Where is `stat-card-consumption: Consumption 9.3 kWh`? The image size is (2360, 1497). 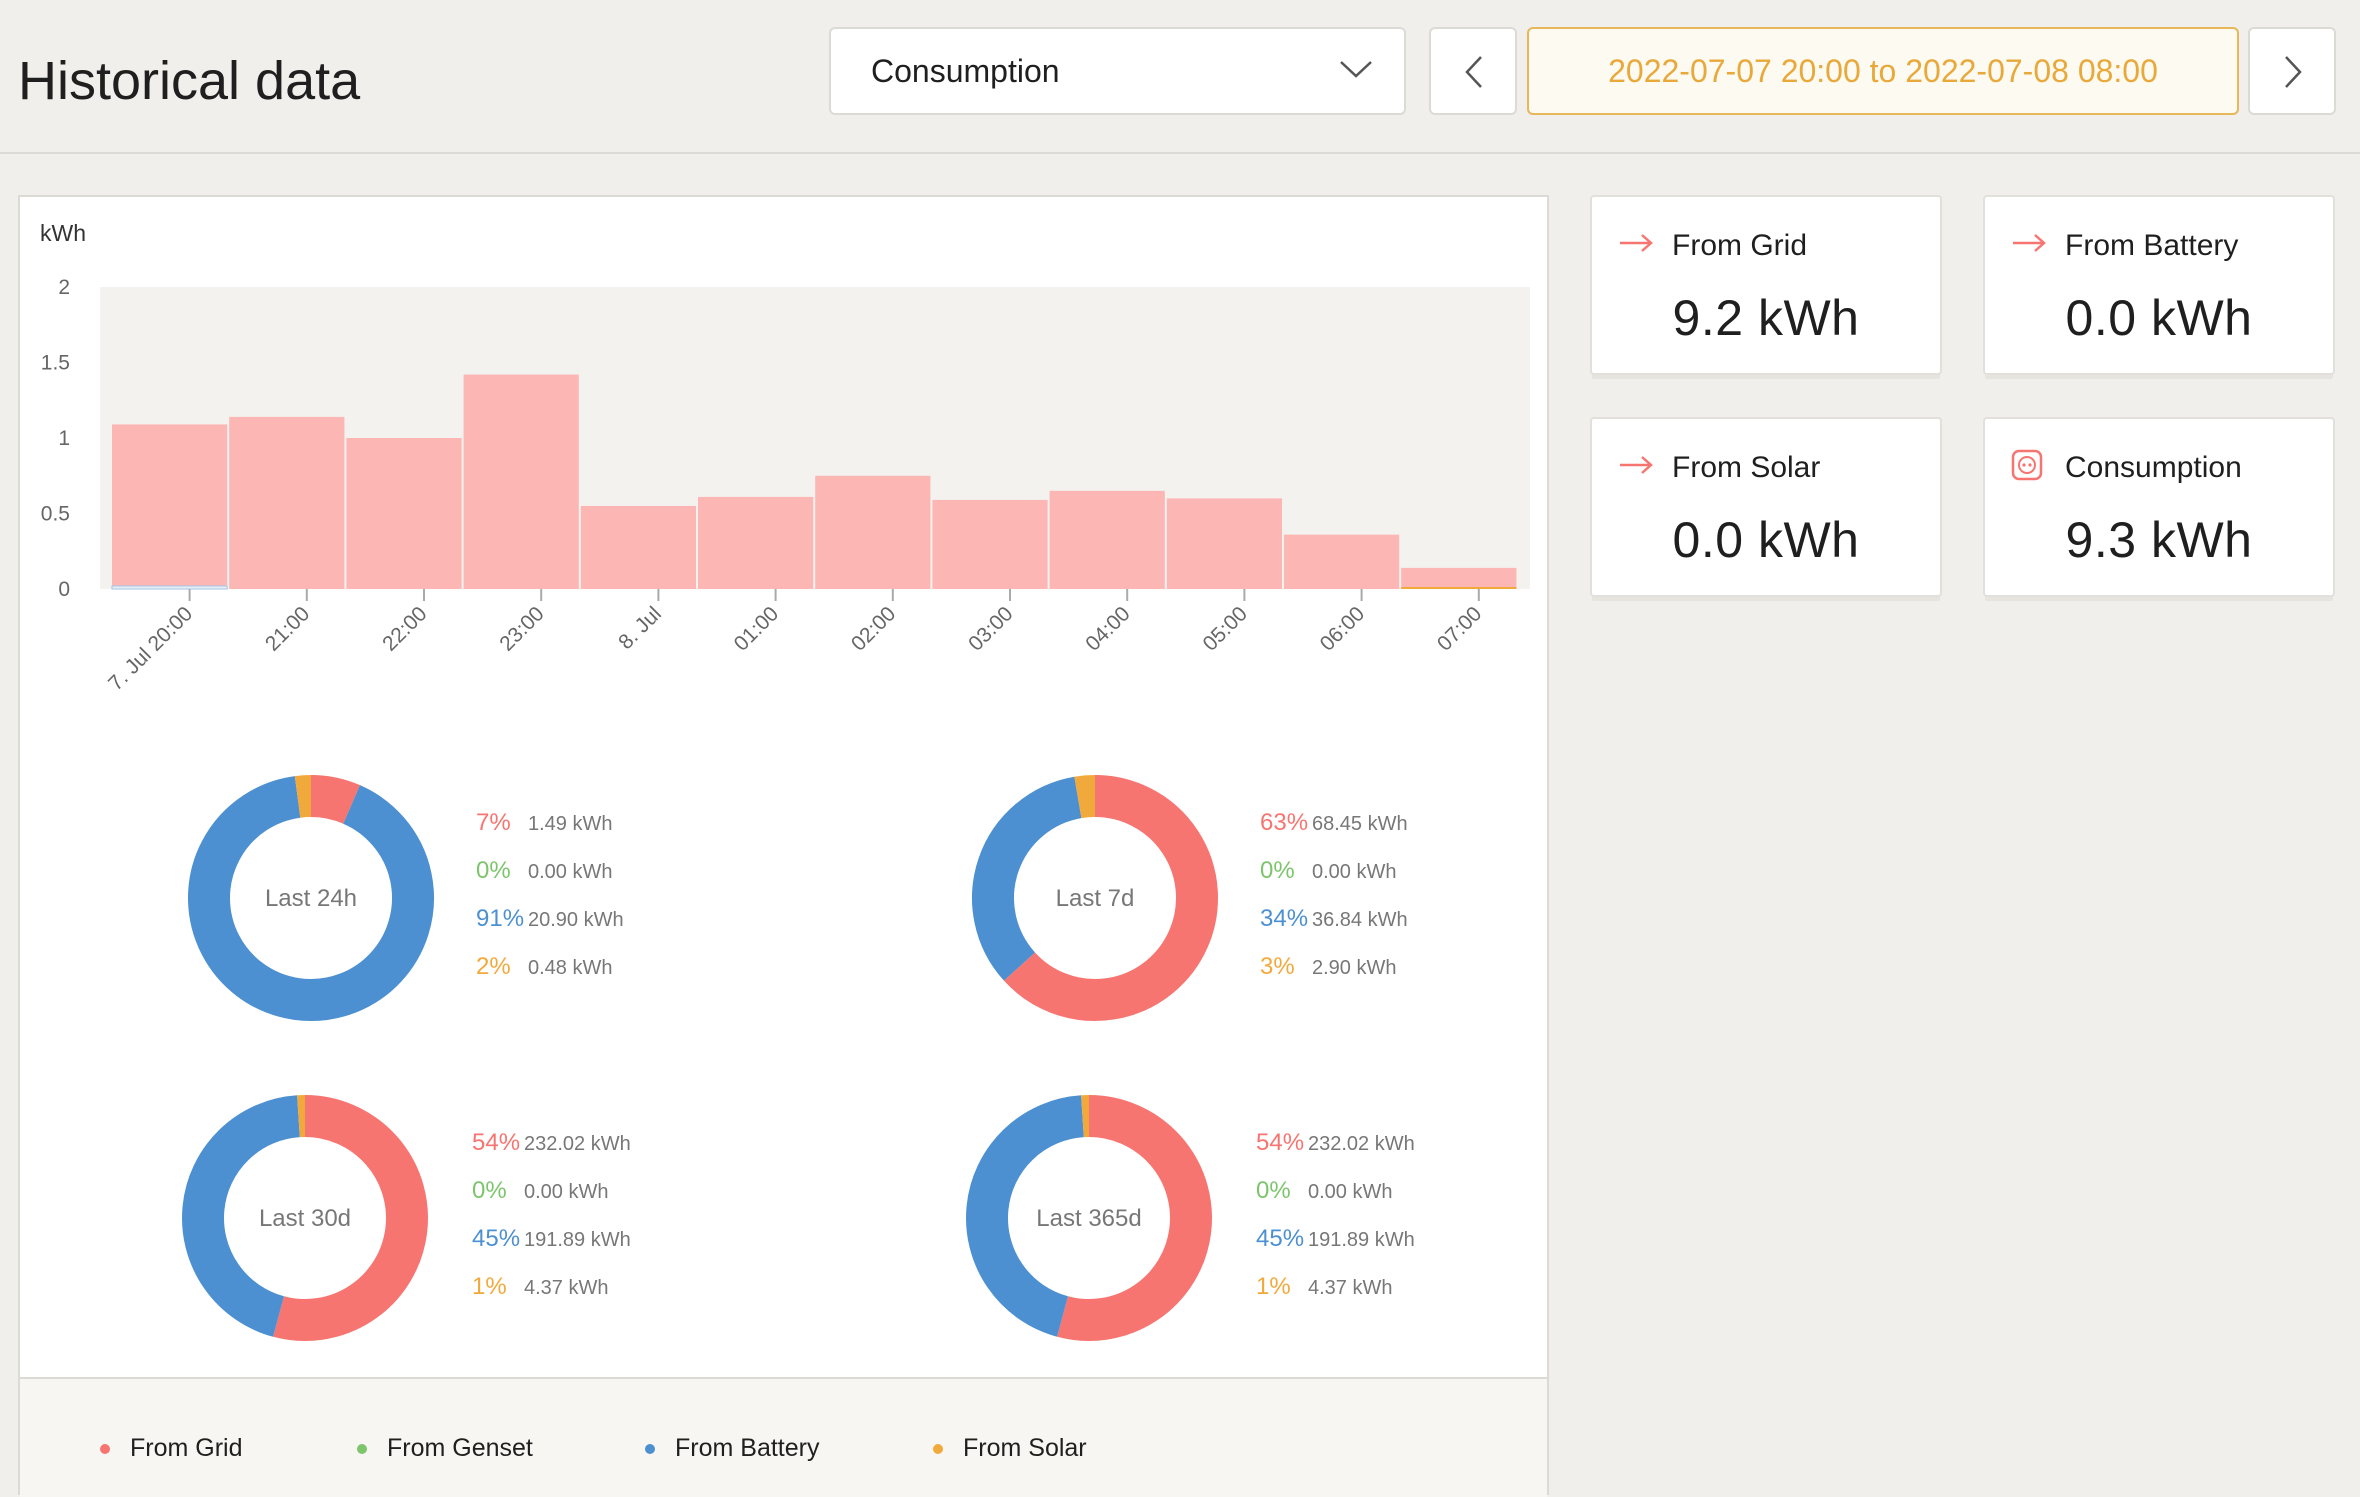
stat-card-consumption: Consumption 9.3 kWh is located at coordinates (2159, 507).